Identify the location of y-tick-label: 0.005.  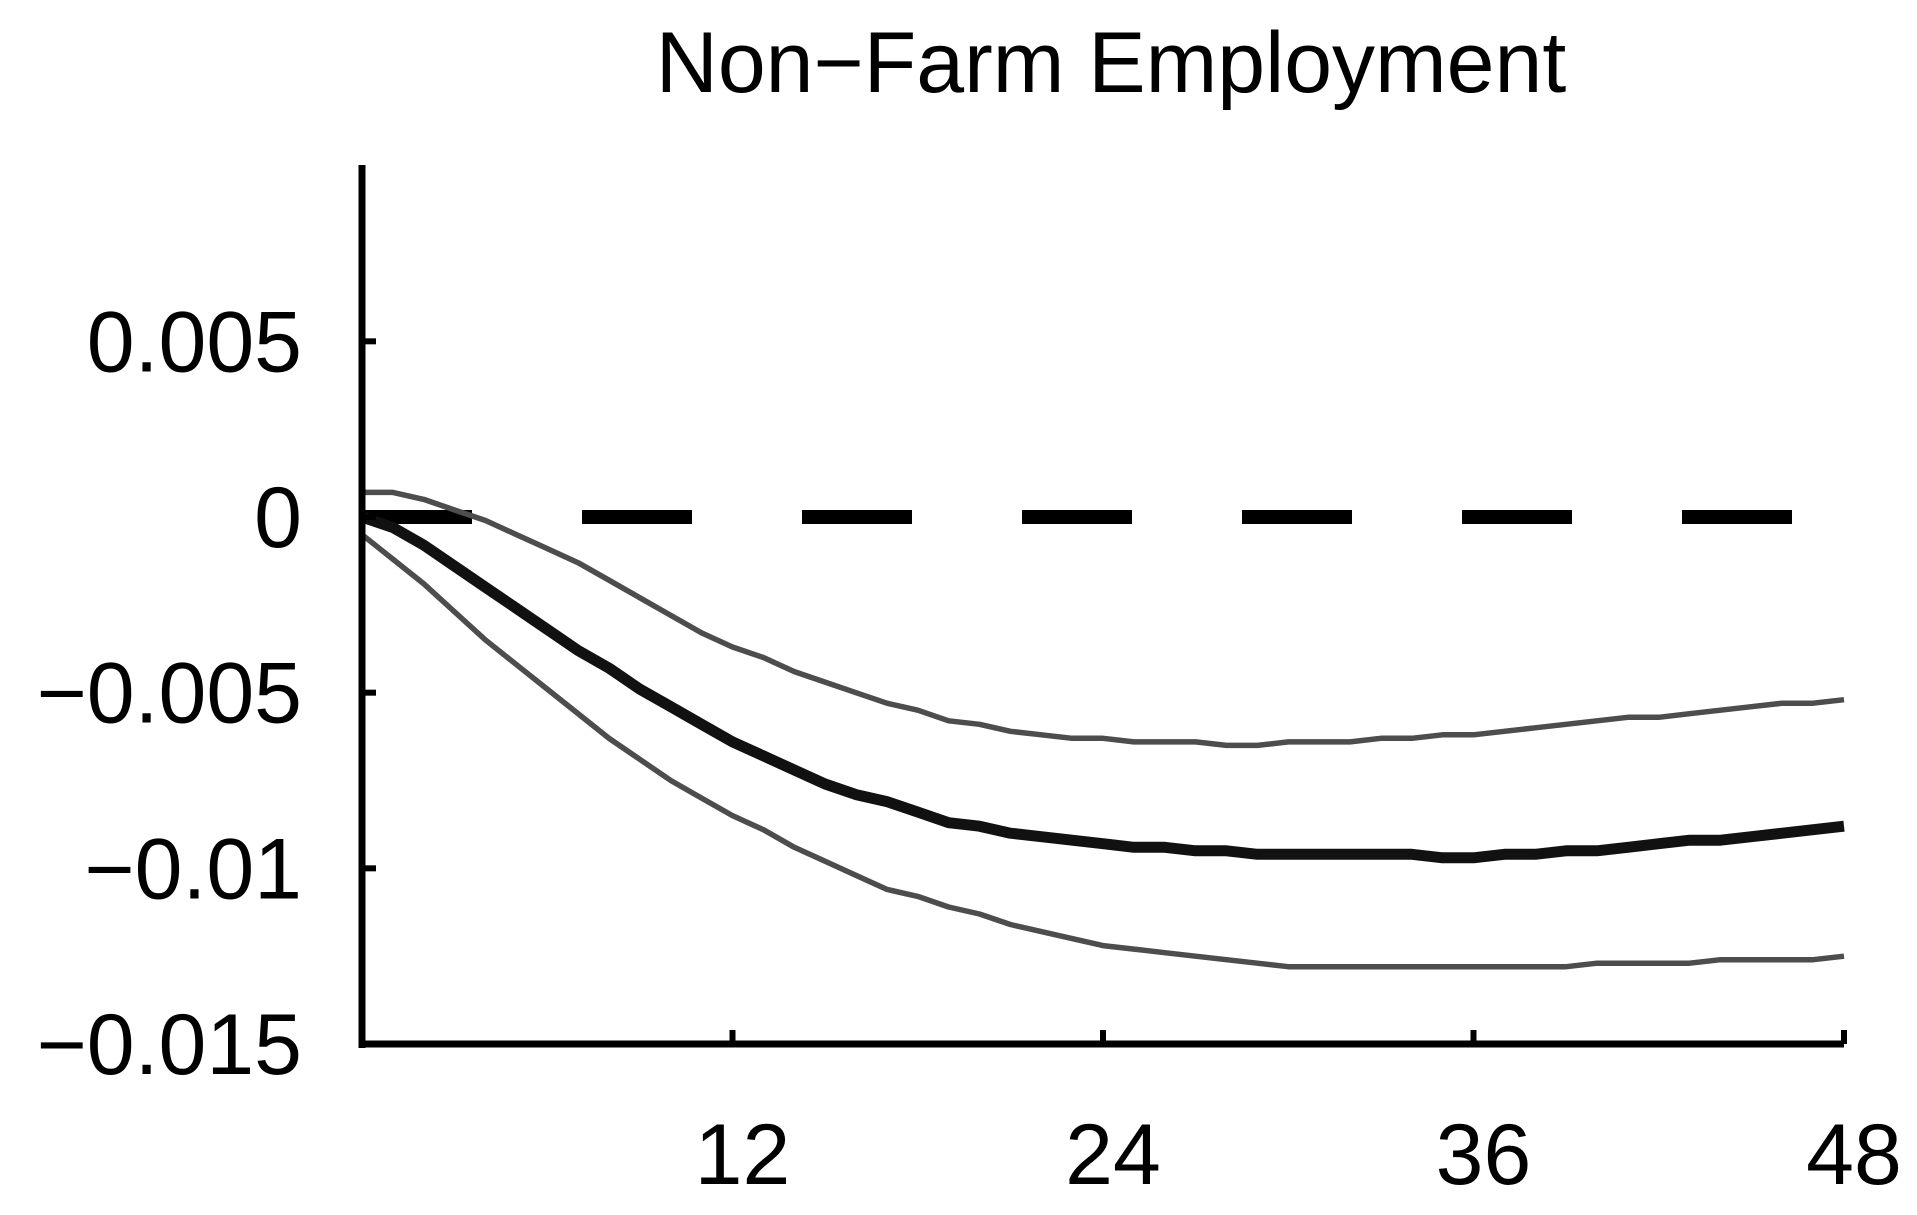
(194, 342).